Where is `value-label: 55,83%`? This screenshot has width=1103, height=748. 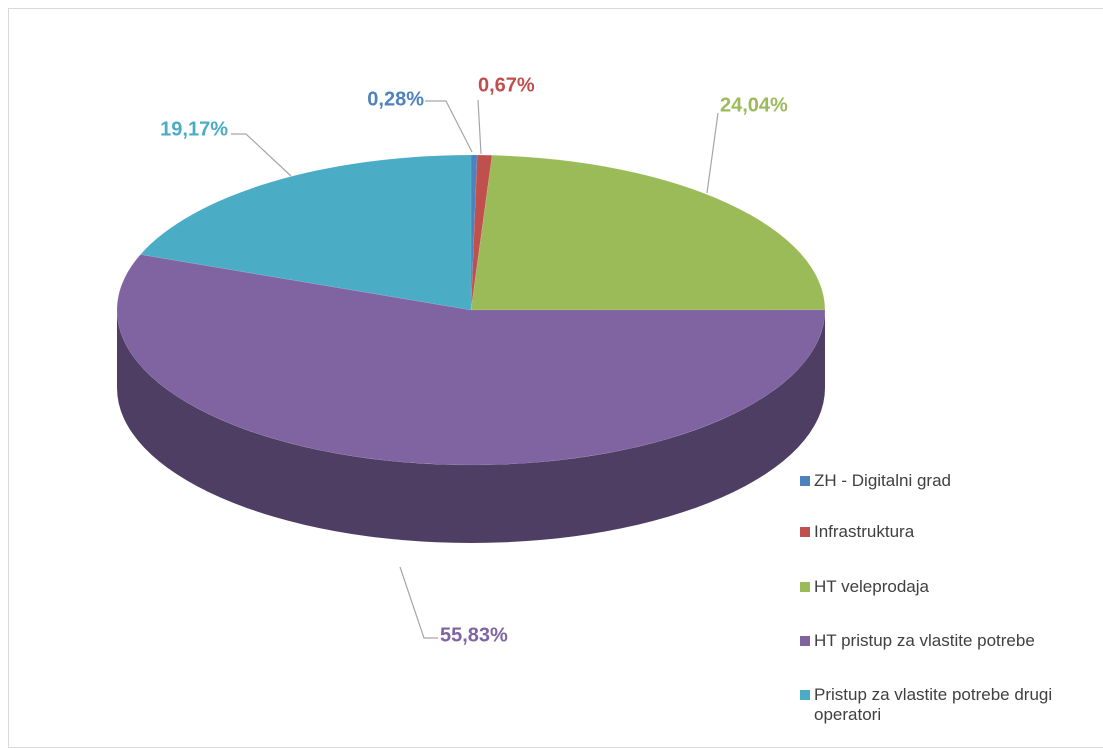
value-label: 55,83% is located at coordinates (474, 635).